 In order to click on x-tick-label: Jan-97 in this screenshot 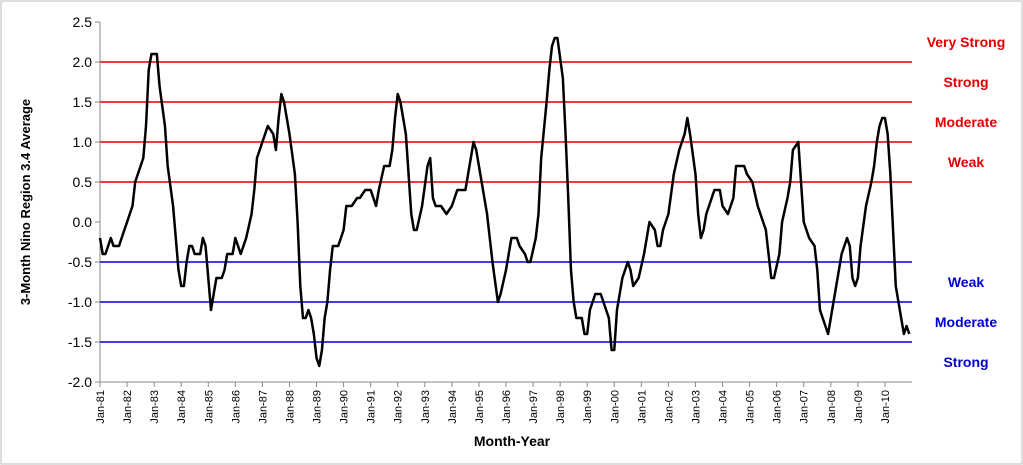, I will do `click(534, 407)`.